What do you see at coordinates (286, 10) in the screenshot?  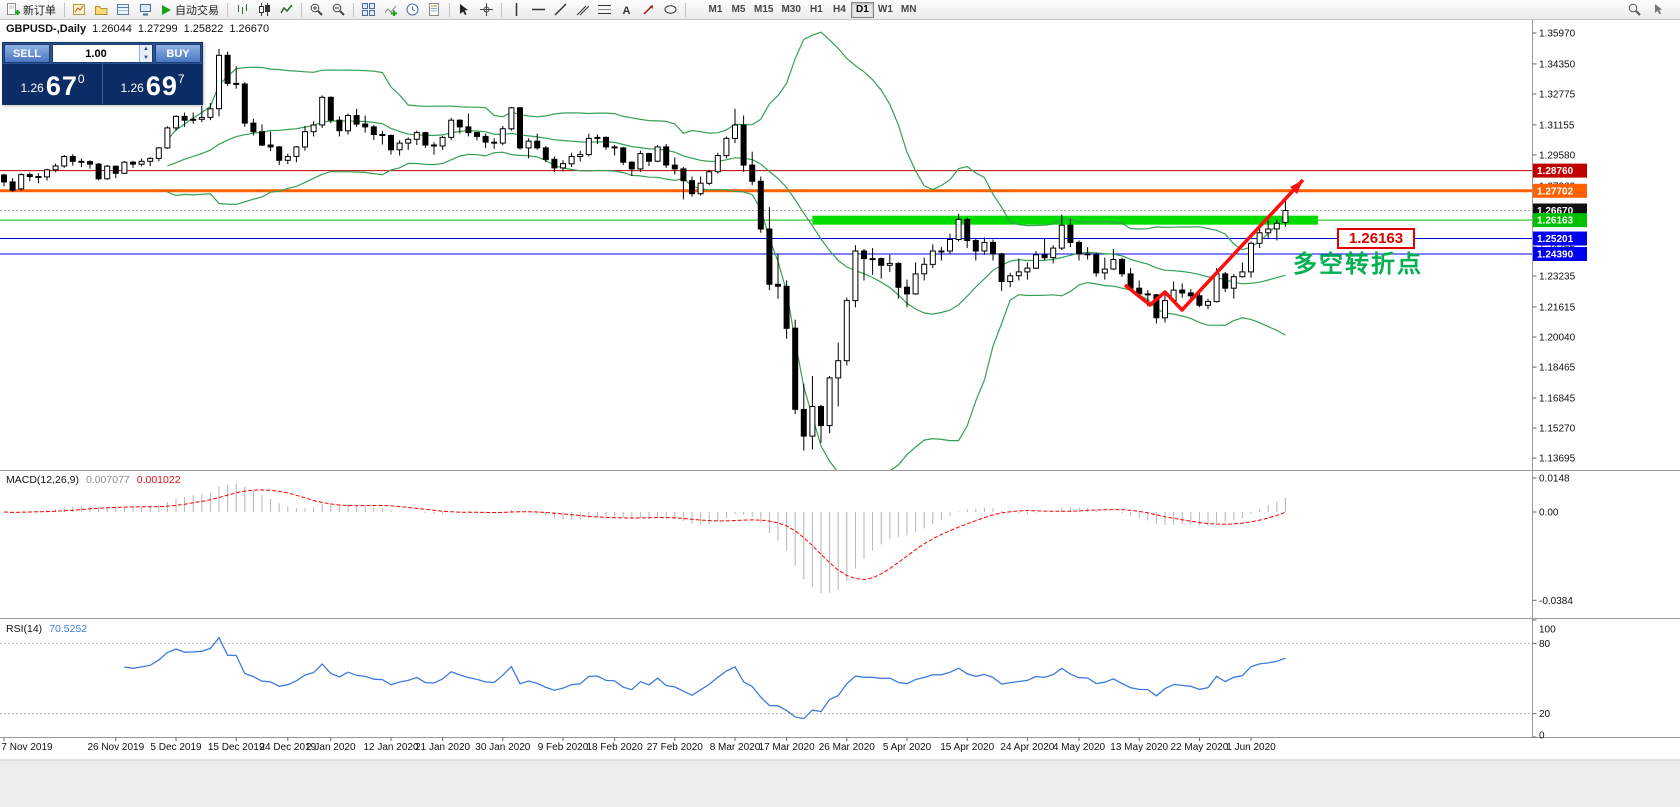 I see `line-chart-type-button` at bounding box center [286, 10].